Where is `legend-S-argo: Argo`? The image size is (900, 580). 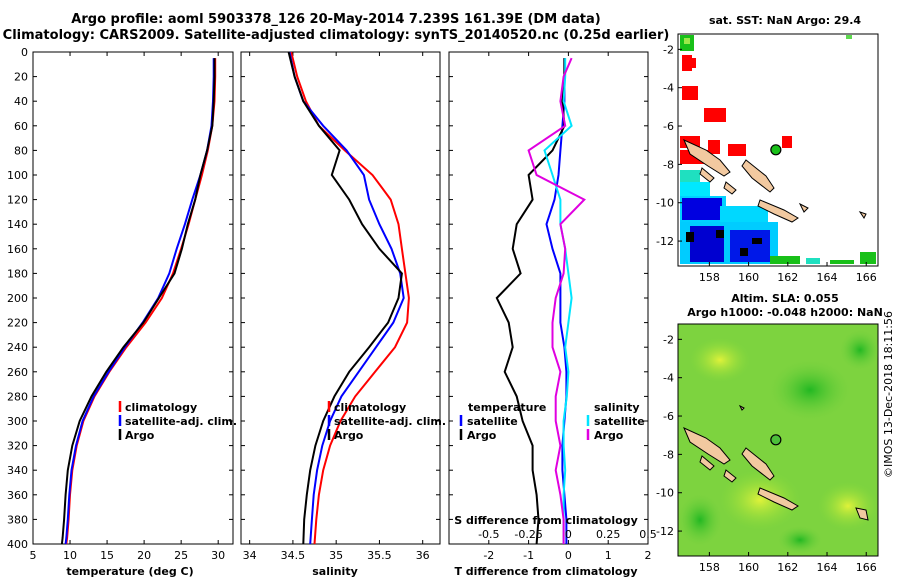
legend-S-argo: Argo is located at coordinates (609, 435).